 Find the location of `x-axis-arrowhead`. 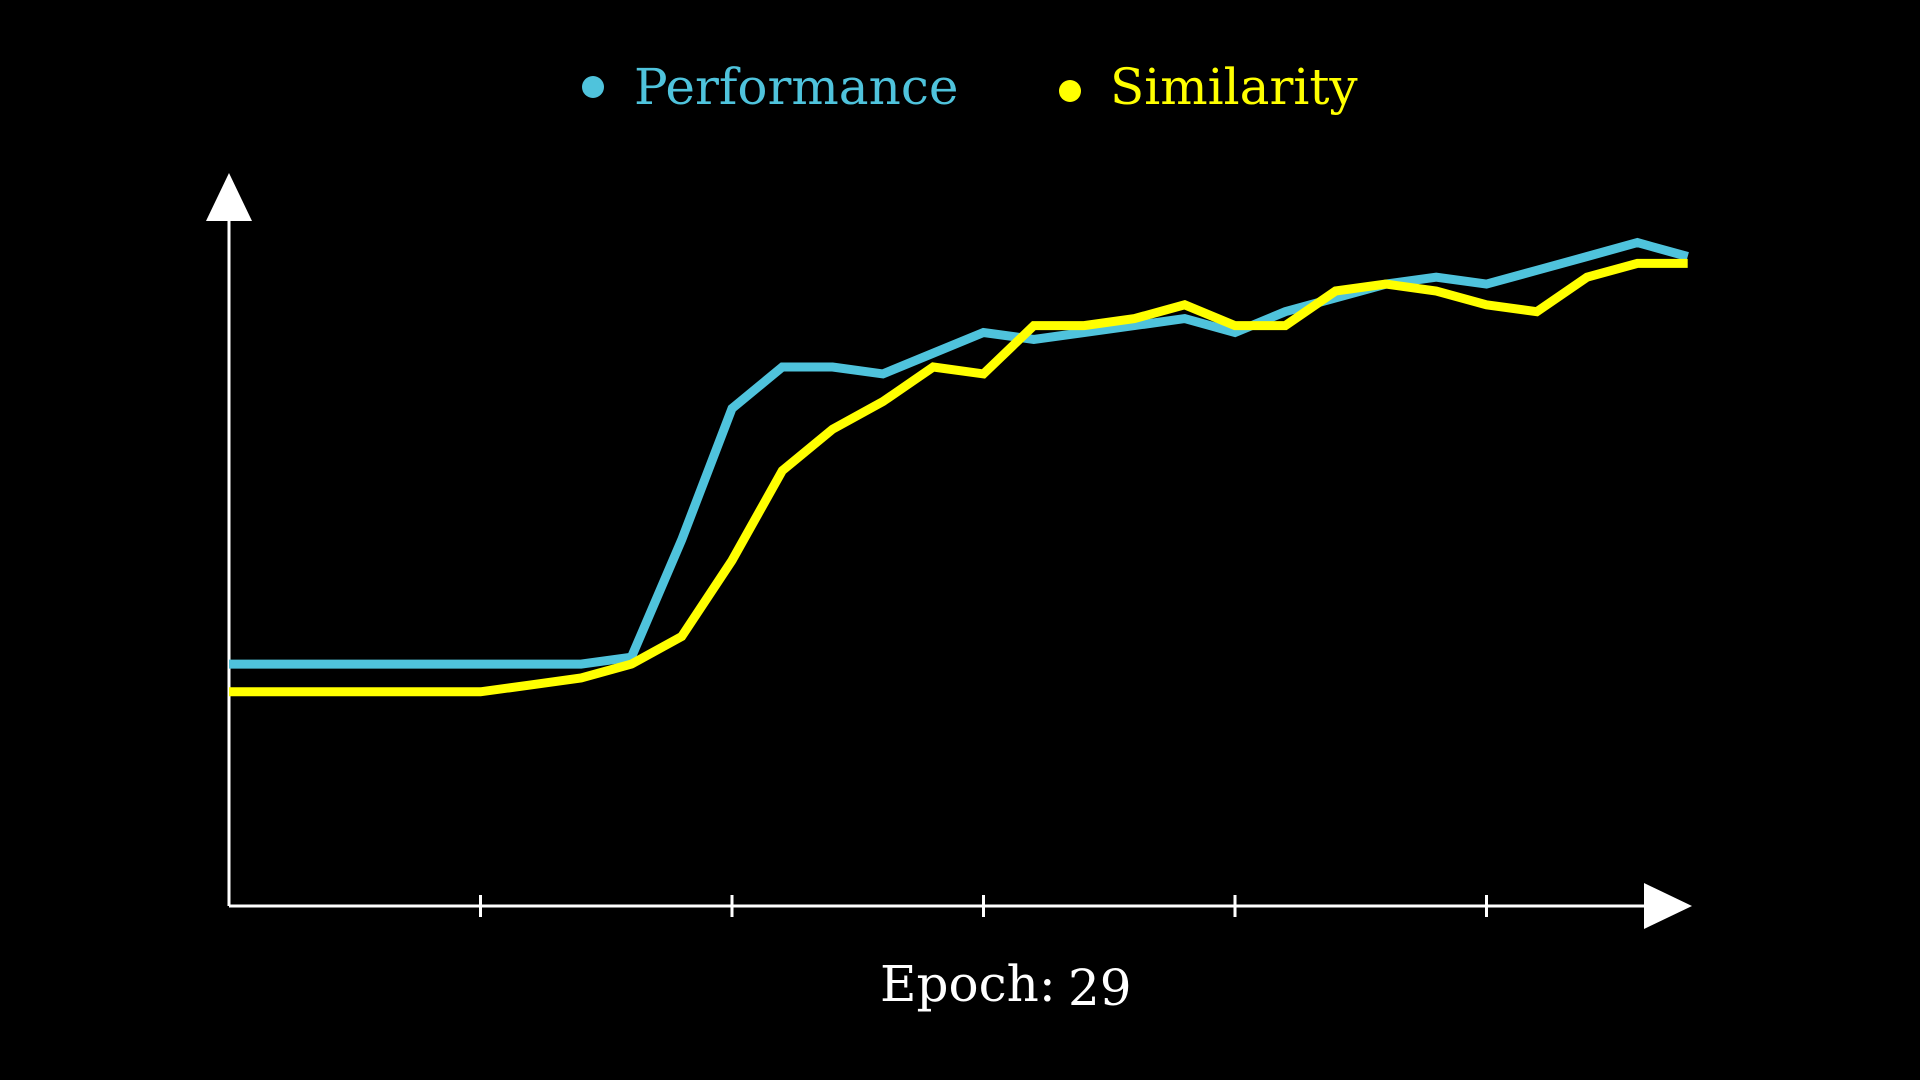

x-axis-arrowhead is located at coordinates (1668, 906).